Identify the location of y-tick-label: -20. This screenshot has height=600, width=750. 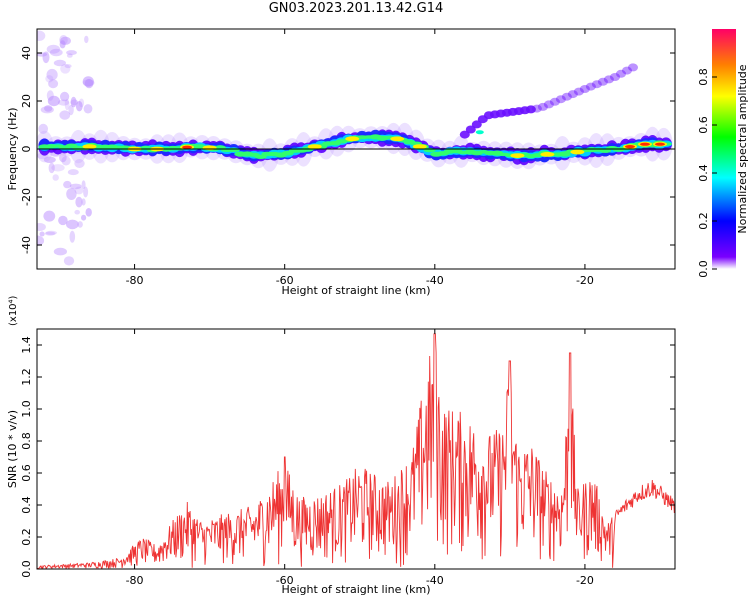
(26, 197).